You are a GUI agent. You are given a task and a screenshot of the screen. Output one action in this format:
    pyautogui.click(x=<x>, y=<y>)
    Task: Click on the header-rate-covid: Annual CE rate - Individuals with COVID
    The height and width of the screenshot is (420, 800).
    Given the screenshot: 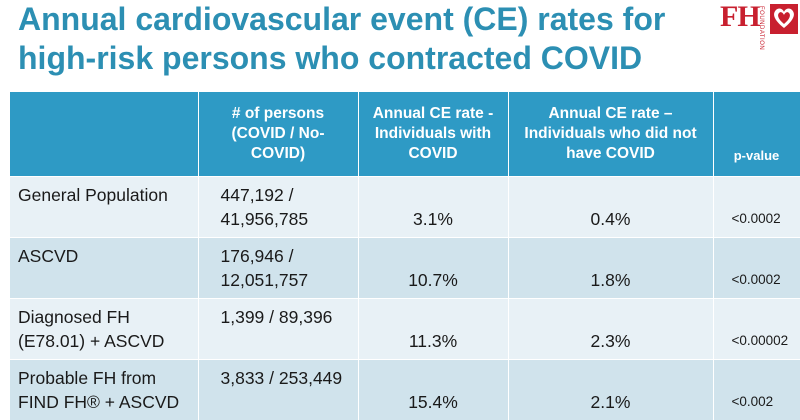 What is the action you would take?
    pyautogui.click(x=433, y=134)
    